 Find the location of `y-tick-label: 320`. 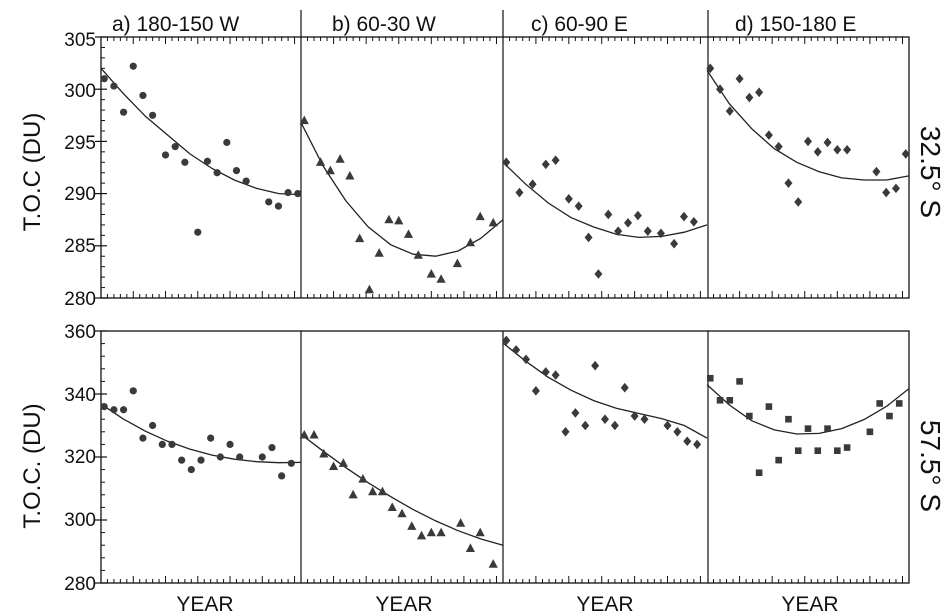

y-tick-label: 320 is located at coordinates (80, 457).